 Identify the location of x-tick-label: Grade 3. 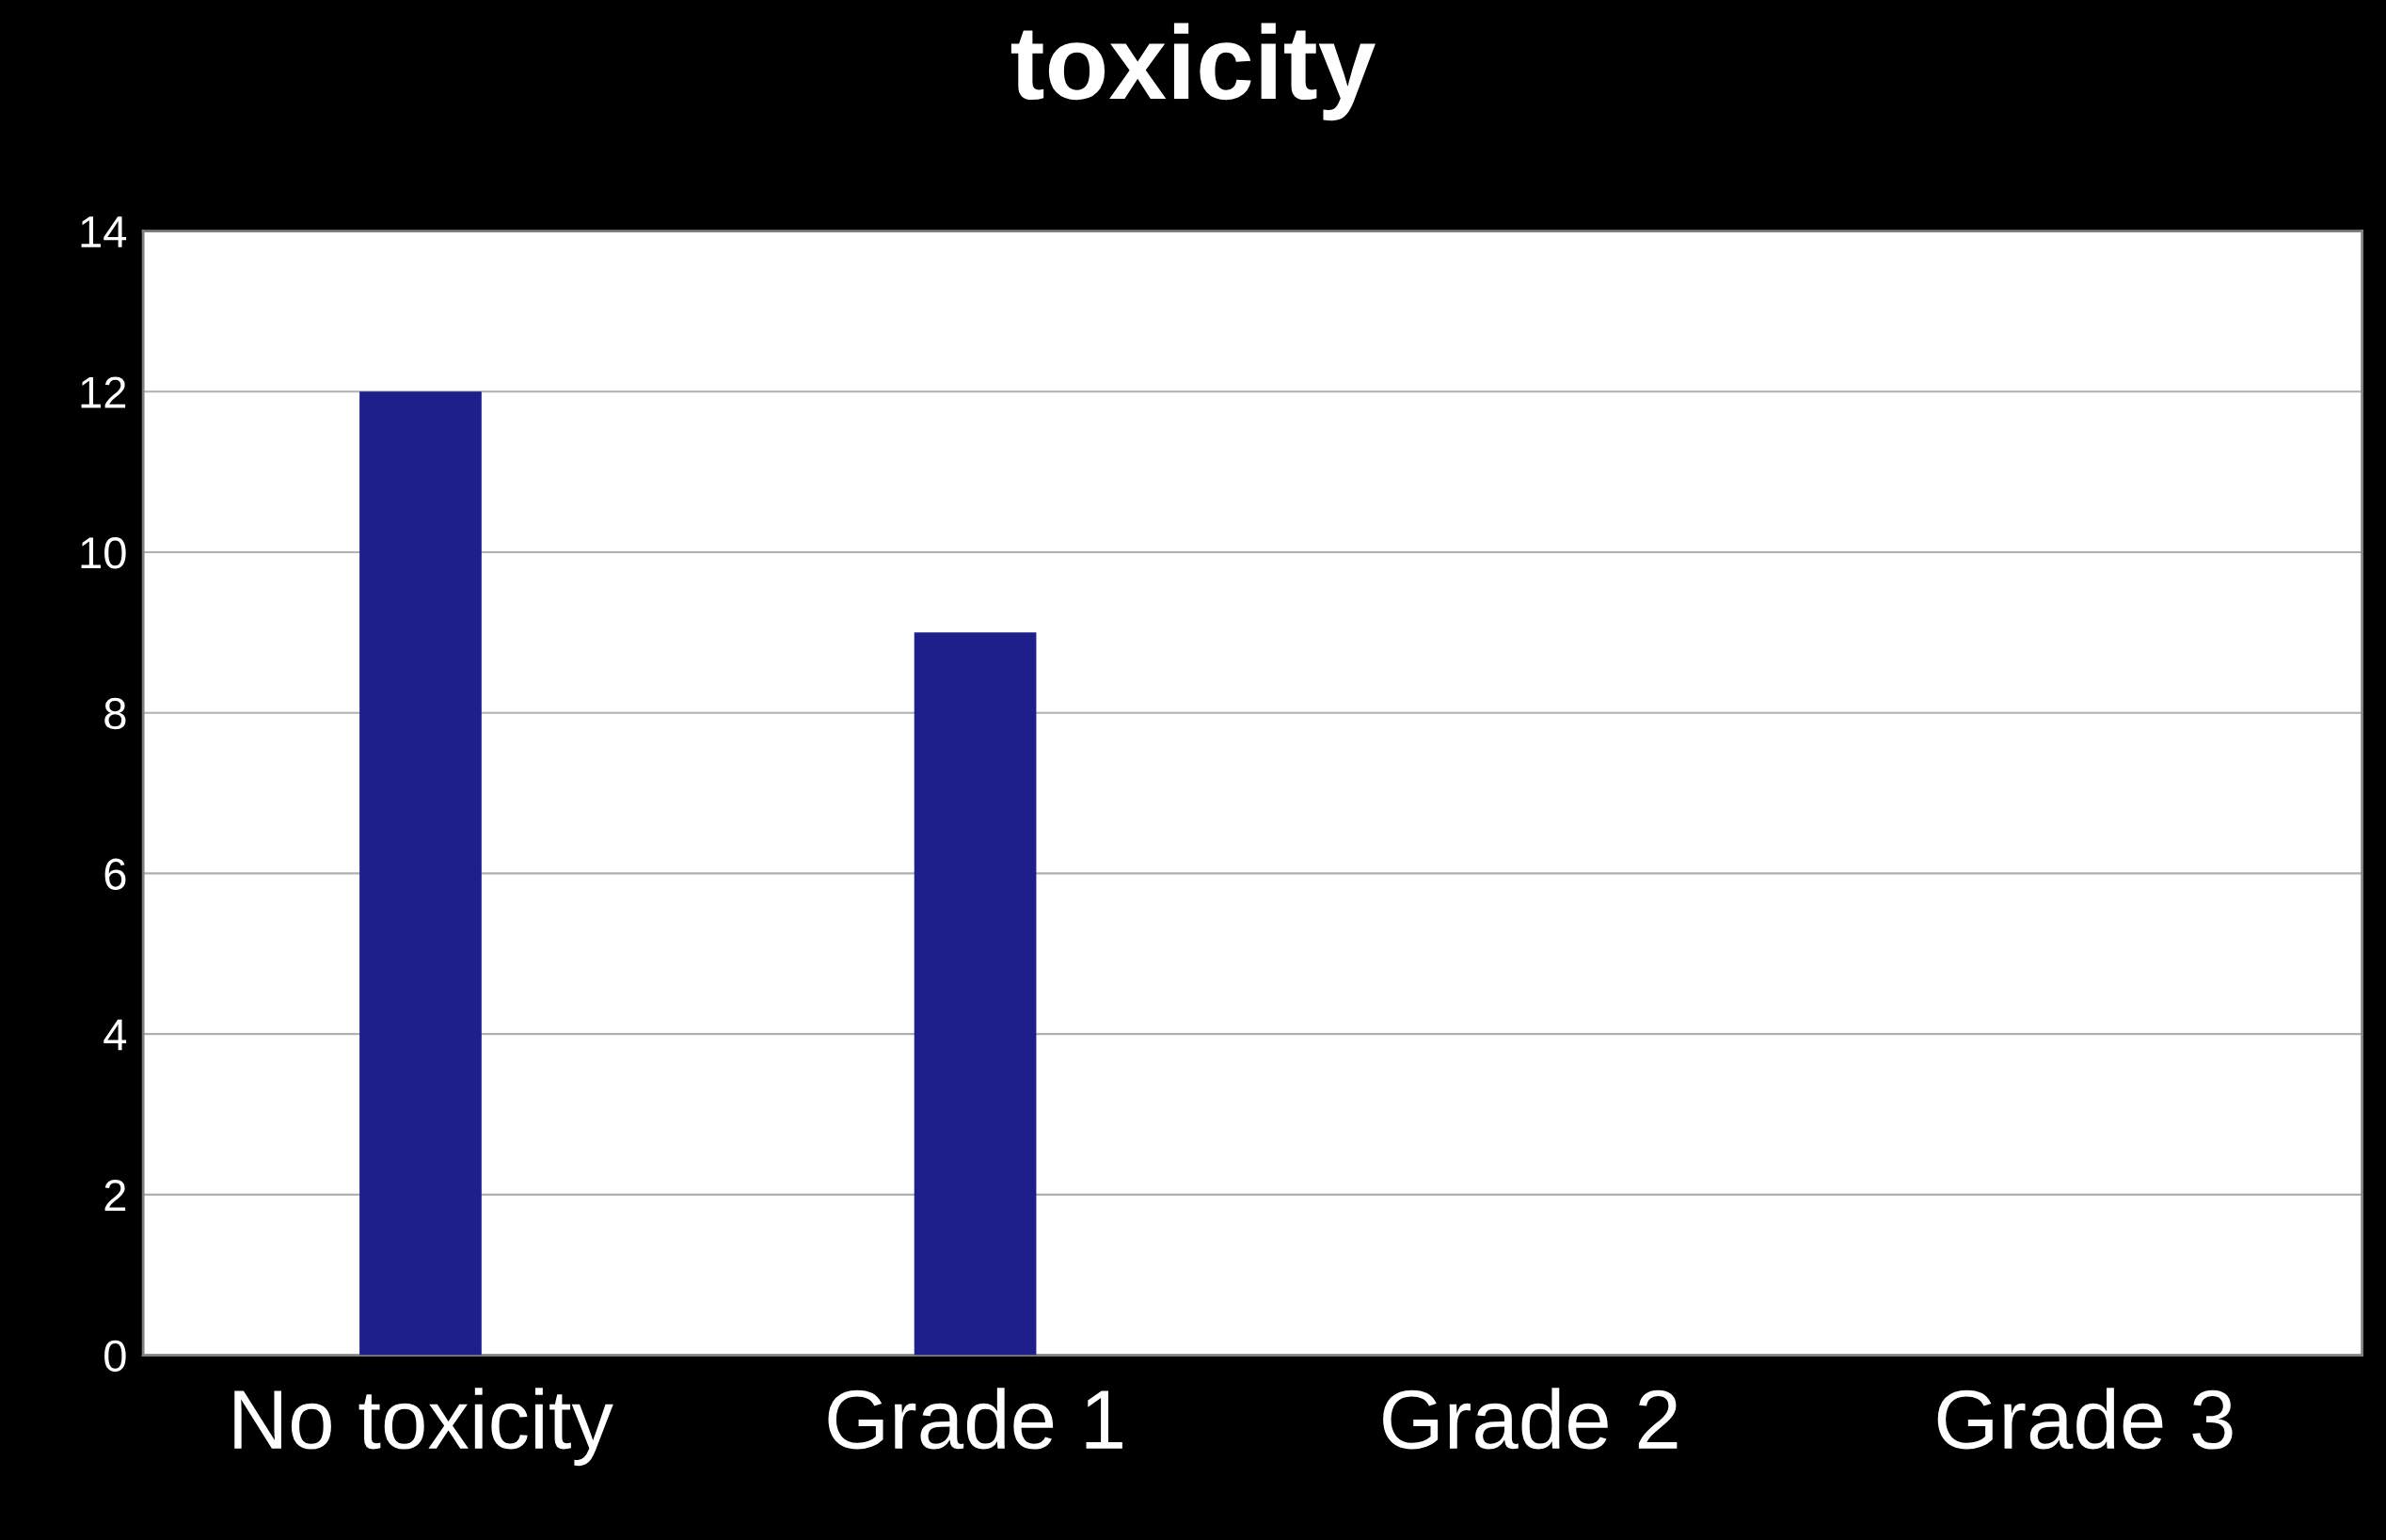
(2085, 1419).